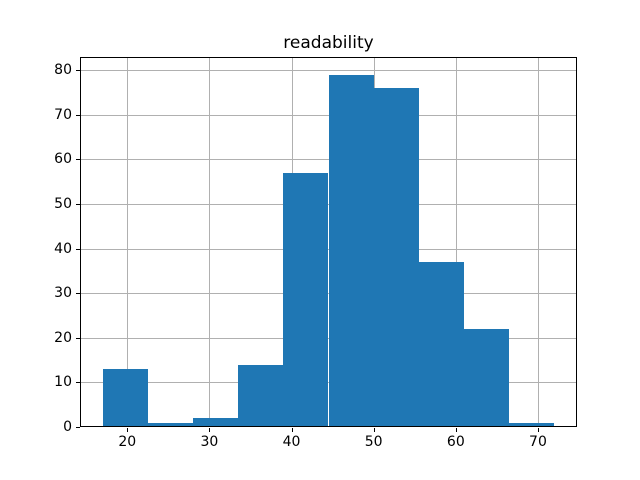  Describe the element at coordinates (373, 442) in the screenshot. I see `x-tick-label: 50` at that location.